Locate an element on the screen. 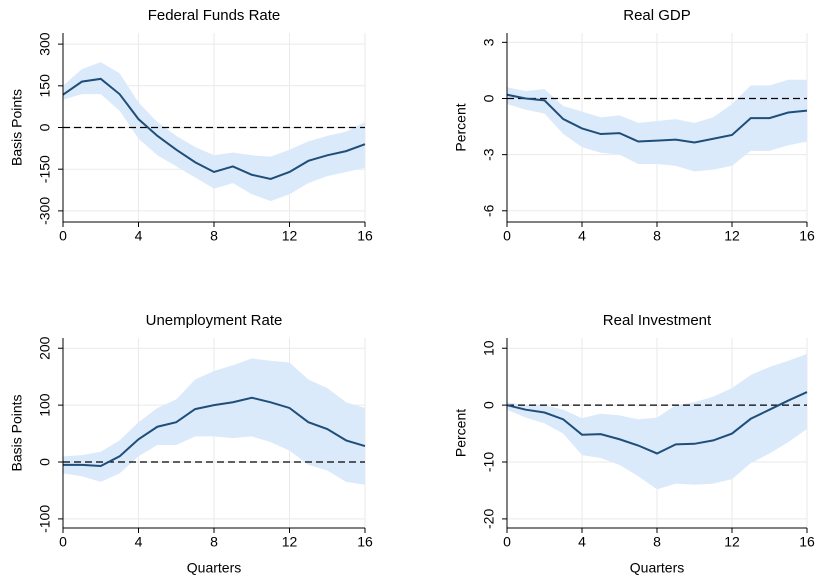  y-tick-label: 200 is located at coordinates (45, 348).